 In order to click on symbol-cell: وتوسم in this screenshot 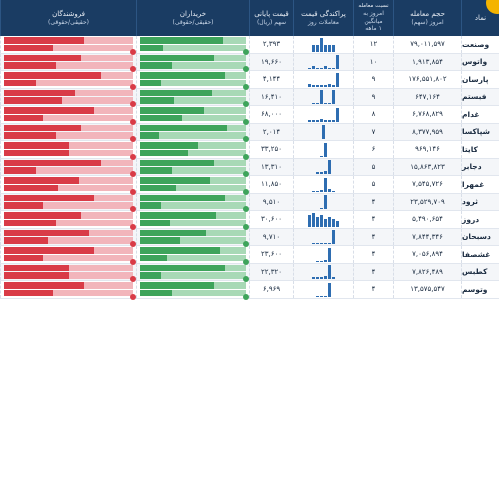, I will do `click(480, 289)`.